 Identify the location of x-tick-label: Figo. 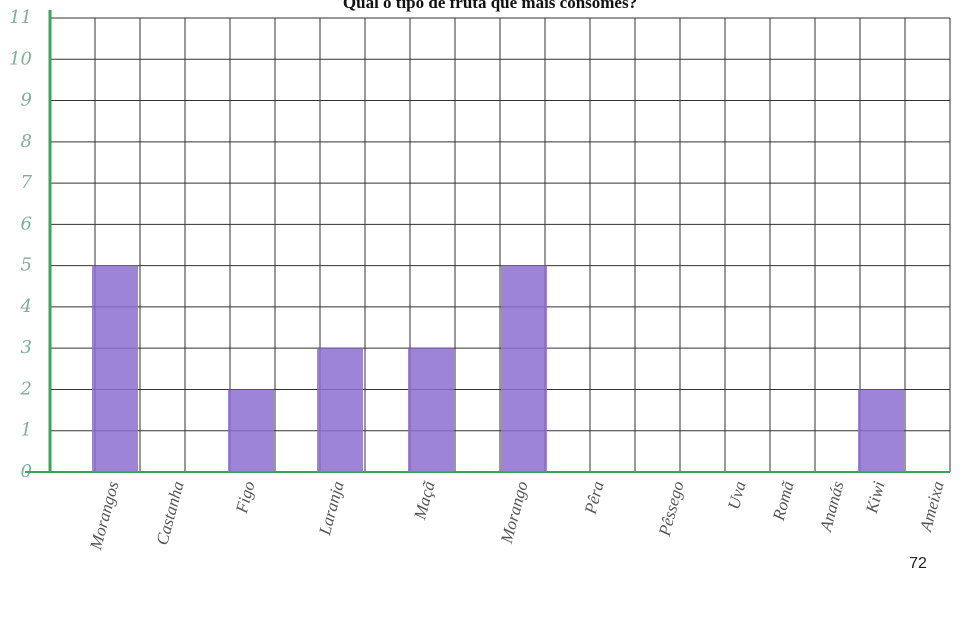
(245, 497).